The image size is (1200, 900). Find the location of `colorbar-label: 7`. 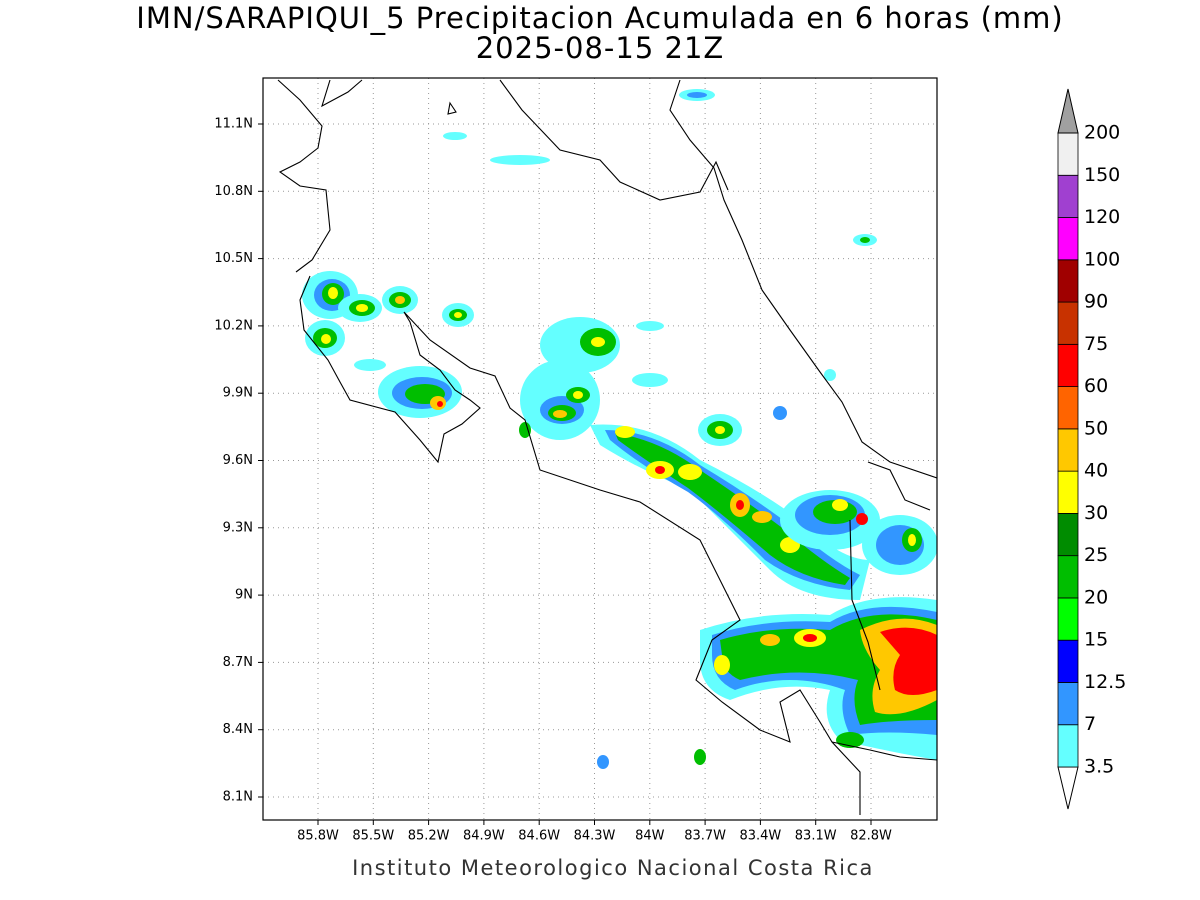

colorbar-label: 7 is located at coordinates (1090, 724).